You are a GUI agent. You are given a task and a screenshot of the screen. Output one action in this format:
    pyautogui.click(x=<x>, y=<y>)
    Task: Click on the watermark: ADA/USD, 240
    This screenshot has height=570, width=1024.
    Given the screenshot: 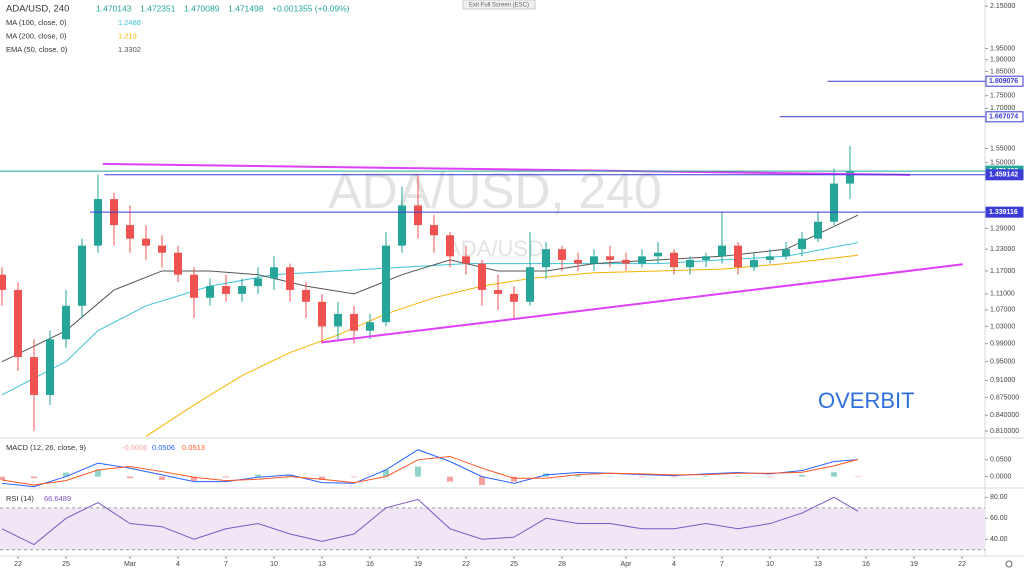 What is the action you would take?
    pyautogui.click(x=494, y=191)
    